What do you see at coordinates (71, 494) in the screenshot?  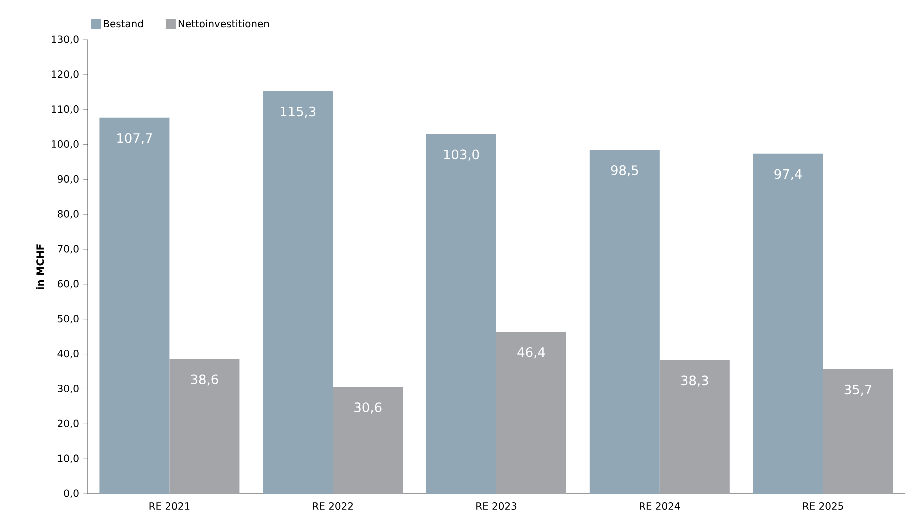 I see `y-tick-label: 0,0` at bounding box center [71, 494].